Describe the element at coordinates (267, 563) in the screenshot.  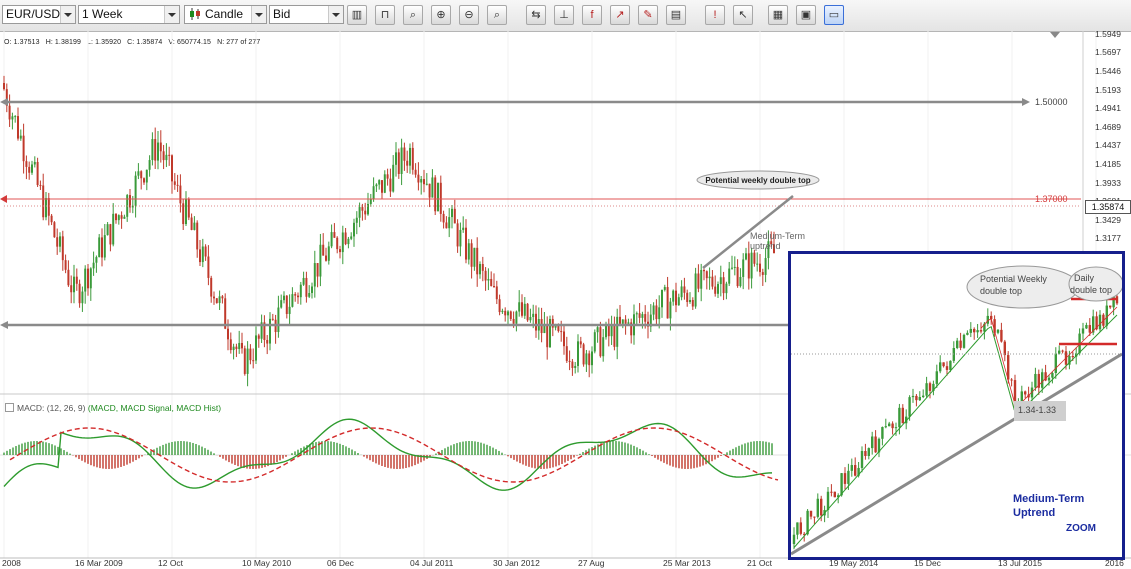
I see `x-tick: 10 May 2010` at that location.